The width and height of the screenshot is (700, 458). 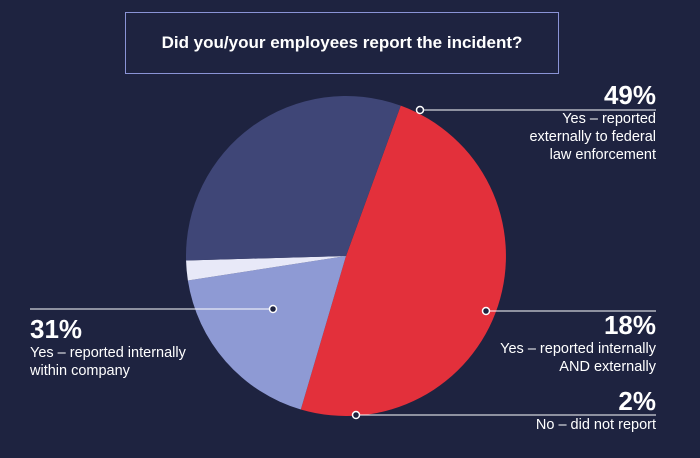 What do you see at coordinates (293, 178) in the screenshot?
I see `pie-slice-31pct` at bounding box center [293, 178].